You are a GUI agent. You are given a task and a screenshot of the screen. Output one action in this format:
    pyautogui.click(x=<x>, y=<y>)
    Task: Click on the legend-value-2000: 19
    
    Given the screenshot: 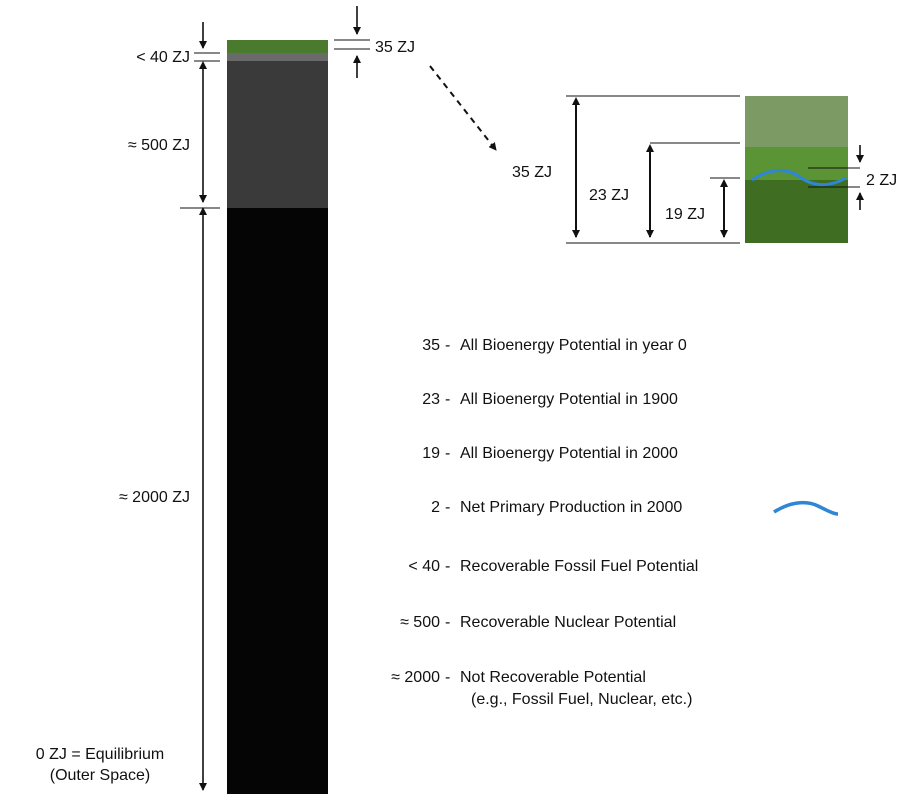 What is the action you would take?
    pyautogui.click(x=431, y=453)
    